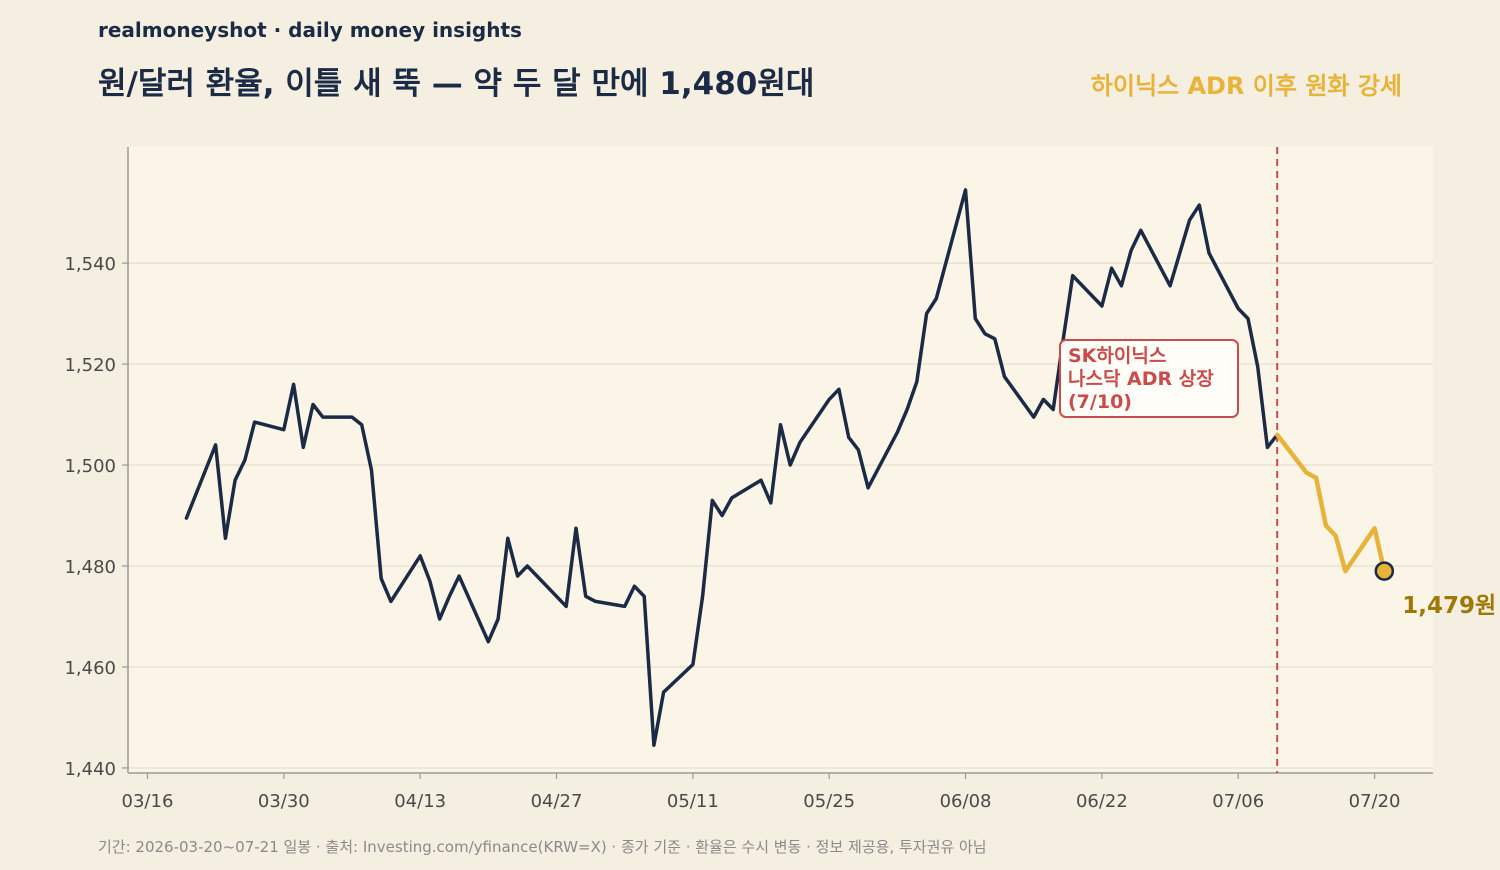  I want to click on event-annotation-line: 나스닥 ADR 상장, so click(1141, 379).